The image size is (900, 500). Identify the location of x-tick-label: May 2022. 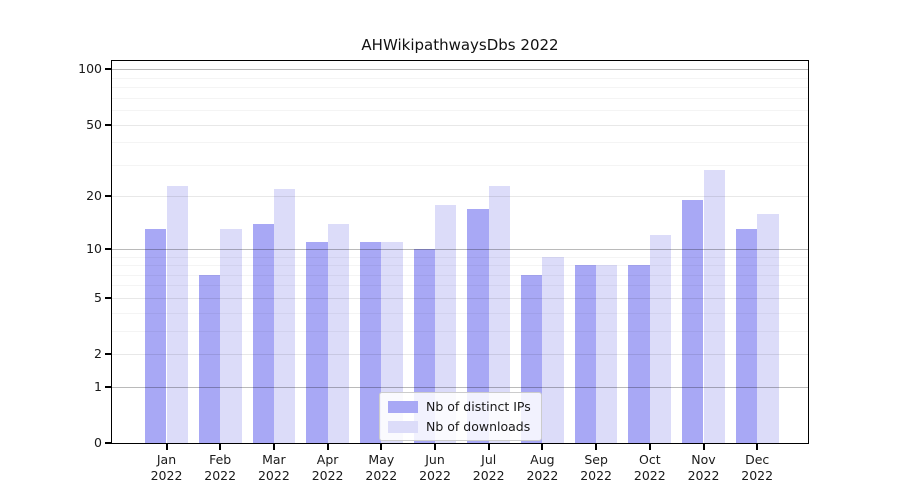
(381, 468).